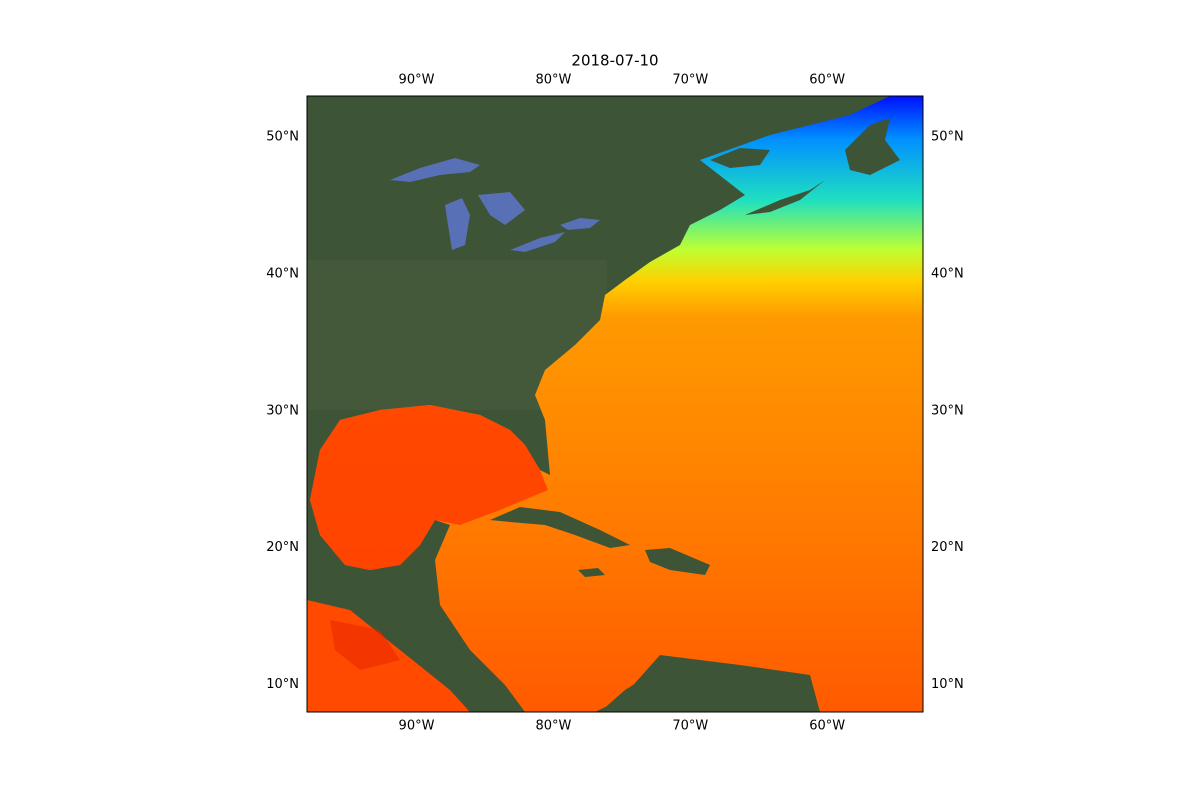 This screenshot has height=800, width=1200. Describe the element at coordinates (580, 224) in the screenshot. I see `lake-ontario` at that location.